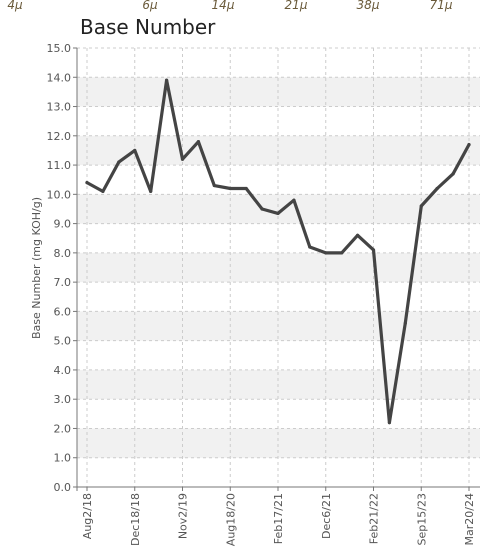 This screenshot has width=498, height=549. Describe the element at coordinates (36, 268) in the screenshot. I see `y-axis-label: Base Number (mg KOH/g)` at that location.